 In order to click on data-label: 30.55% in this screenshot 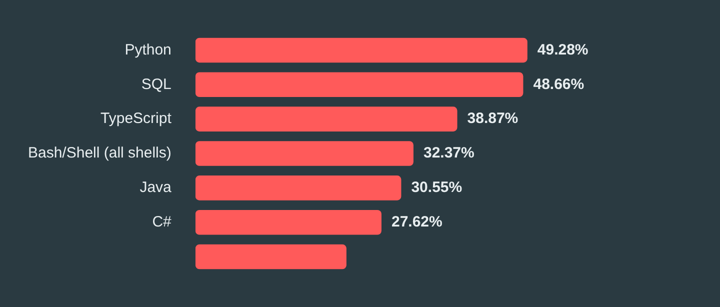, I will do `click(436, 187)`.